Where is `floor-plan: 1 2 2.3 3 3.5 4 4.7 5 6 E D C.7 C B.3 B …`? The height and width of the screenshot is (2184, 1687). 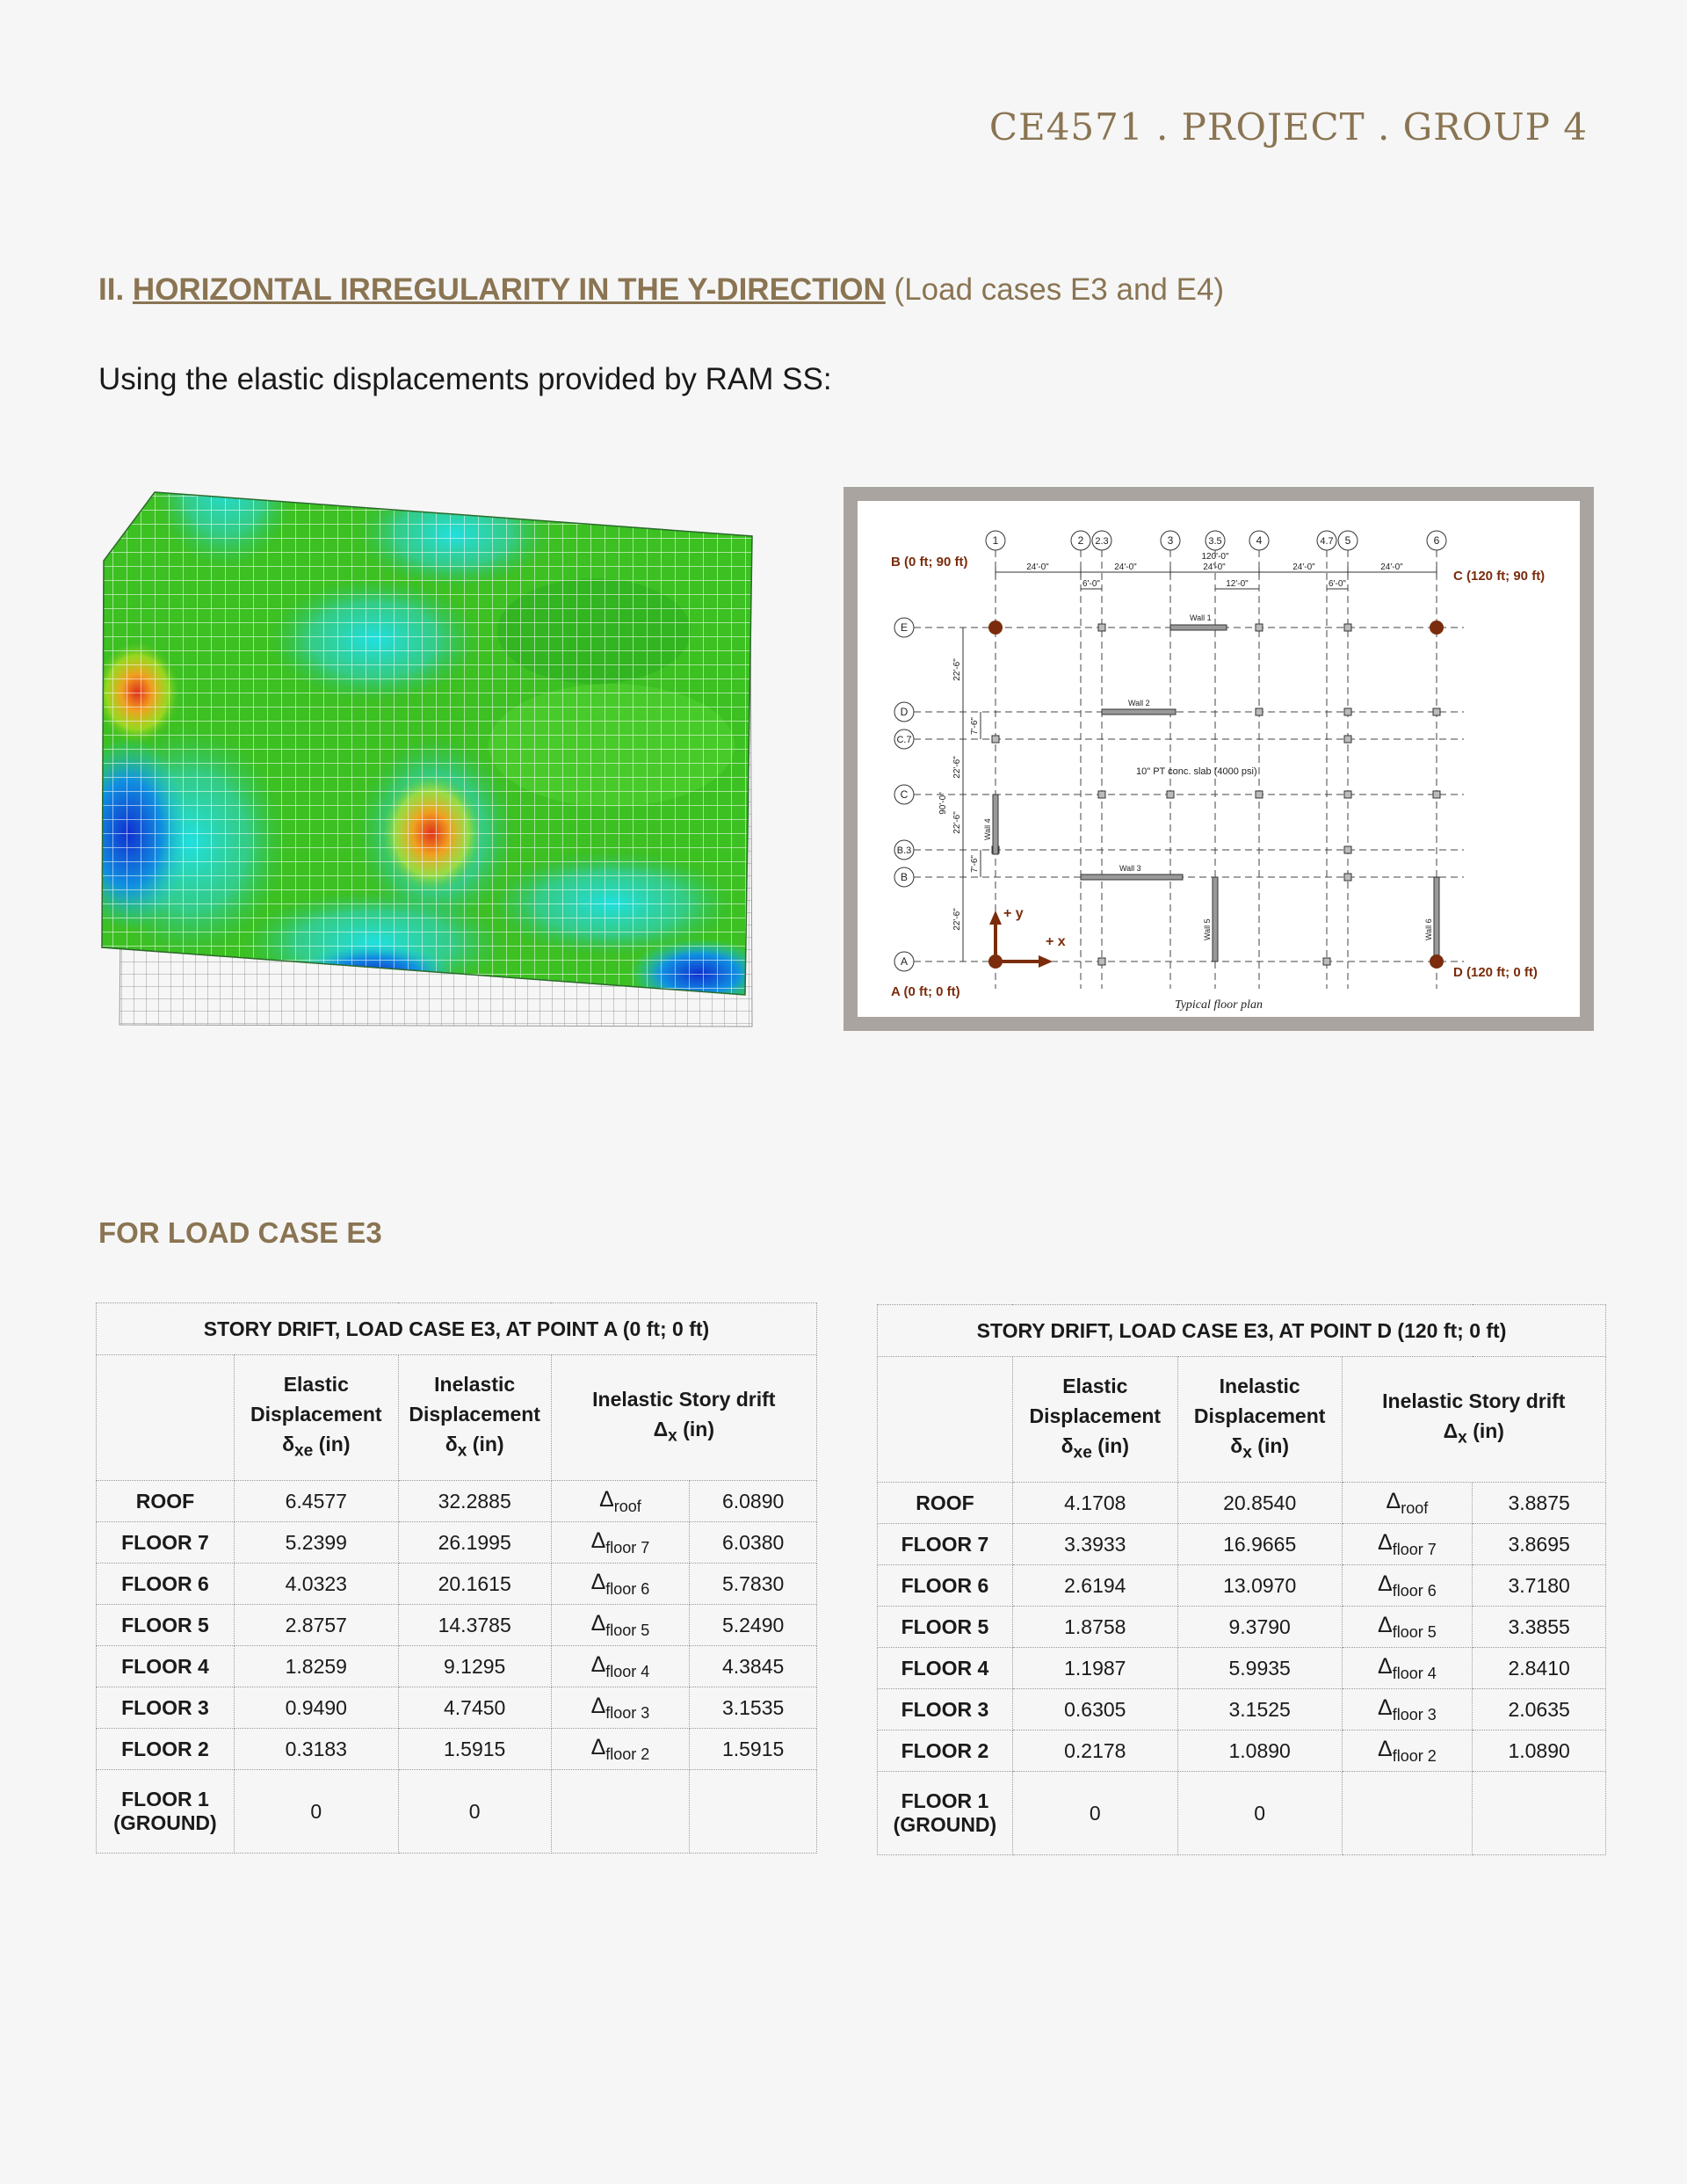 floor-plan: 1 2 2.3 3 3.5 4 4.7 5 6 E D C.7 C B.3 B … is located at coordinates (1219, 759).